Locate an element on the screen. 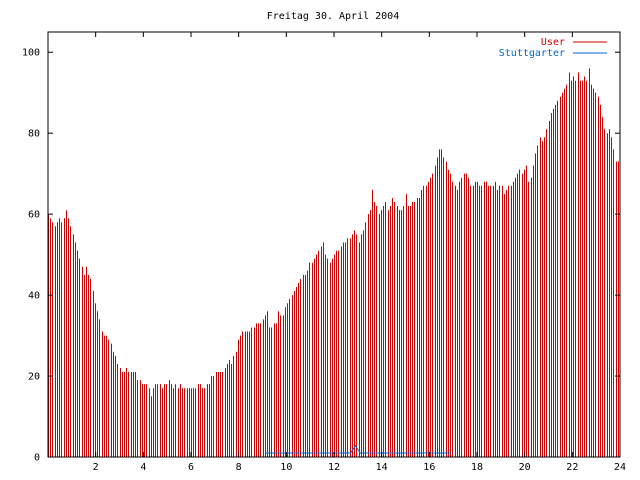  stuttgarter-series-line is located at coordinates (357, 449).